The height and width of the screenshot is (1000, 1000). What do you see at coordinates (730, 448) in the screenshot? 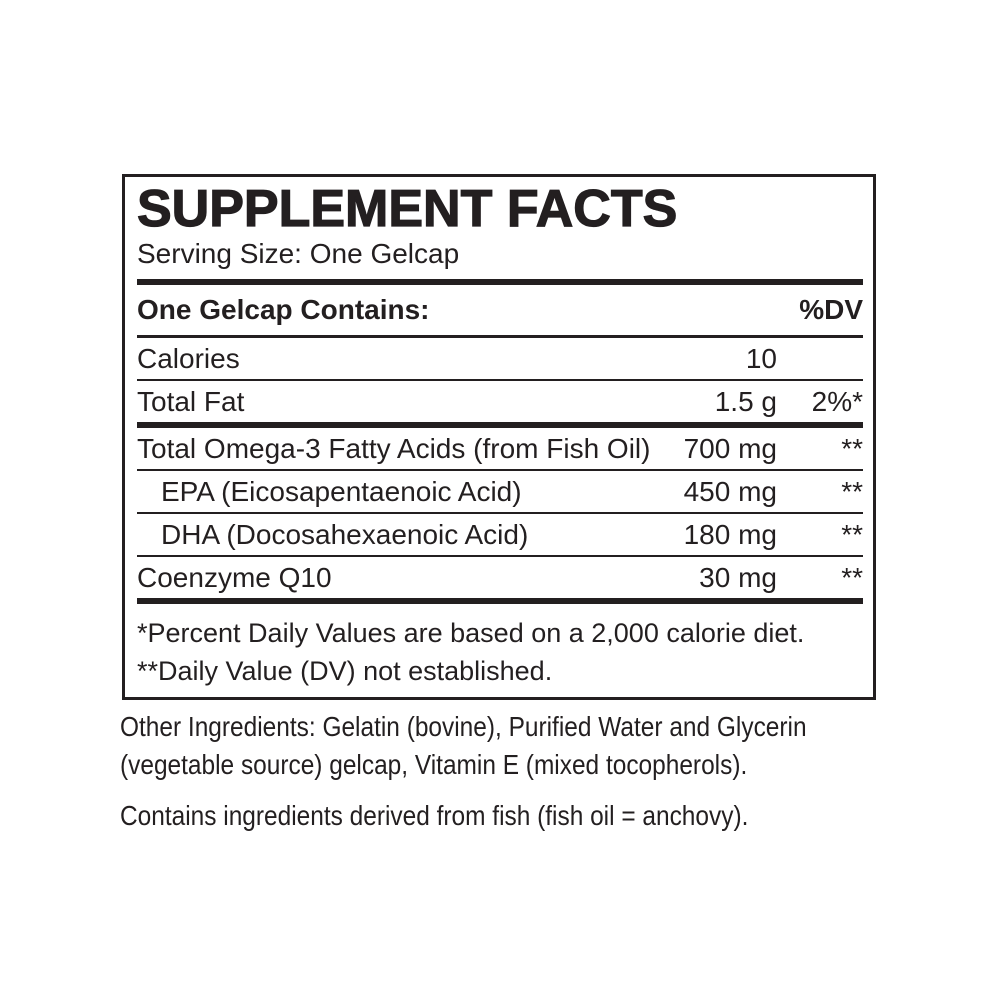
I see `nutrient-amount: 700 mg` at bounding box center [730, 448].